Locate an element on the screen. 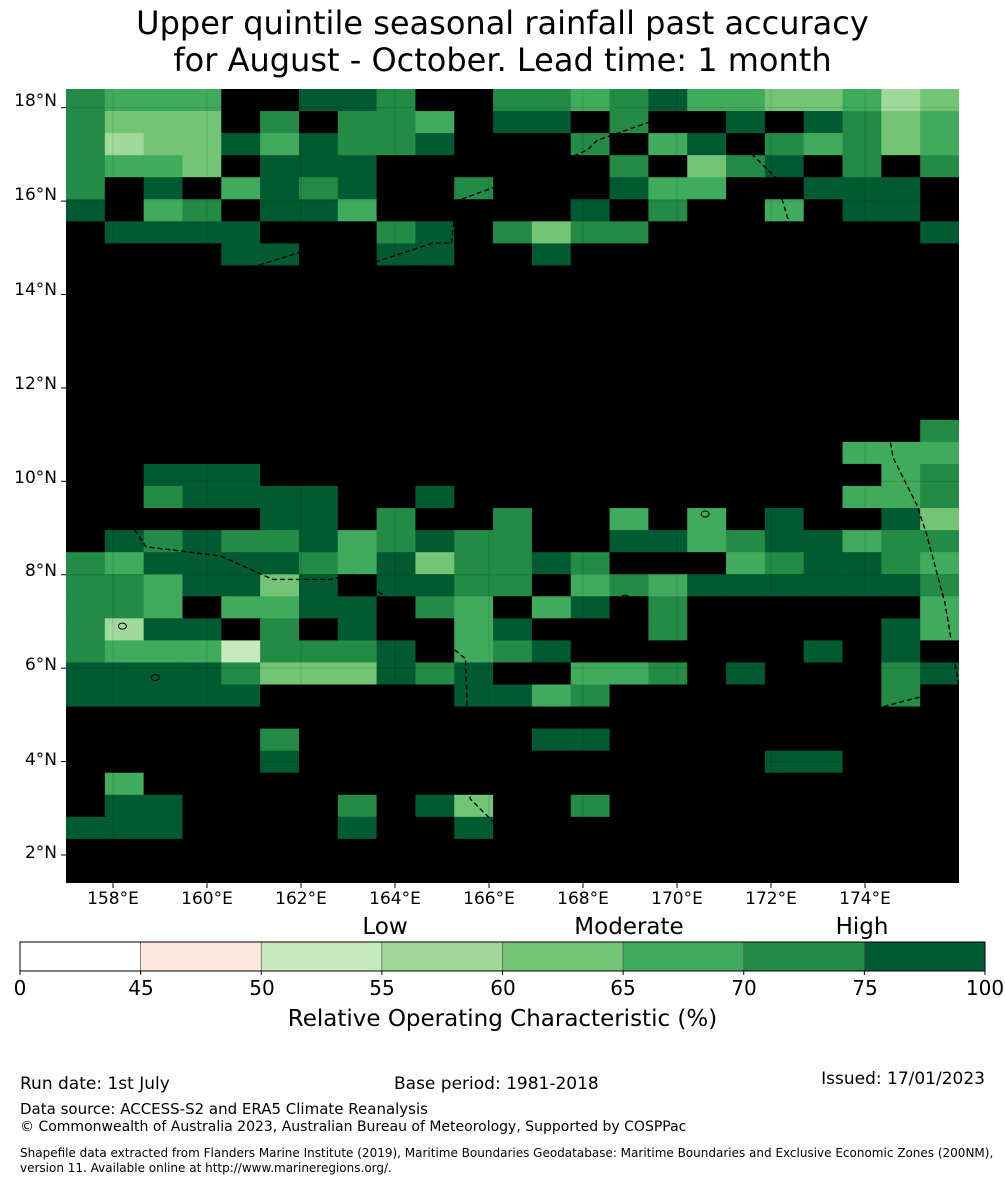 This screenshot has width=1005, height=1185. colorbar-tick: 100 is located at coordinates (985, 988).